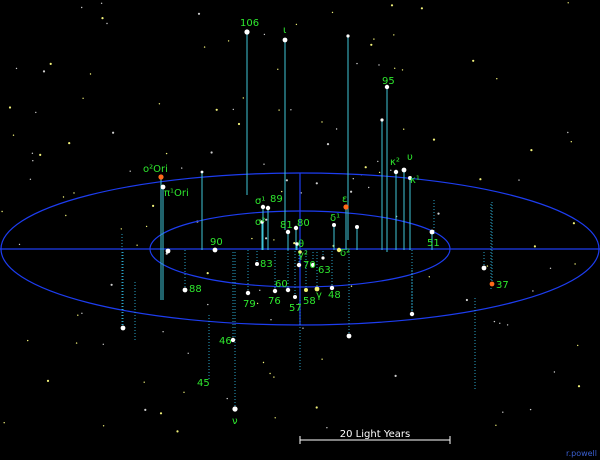  What do you see at coordinates (319, 295) in the screenshot?
I see `label-gamma: γ` at bounding box center [319, 295].